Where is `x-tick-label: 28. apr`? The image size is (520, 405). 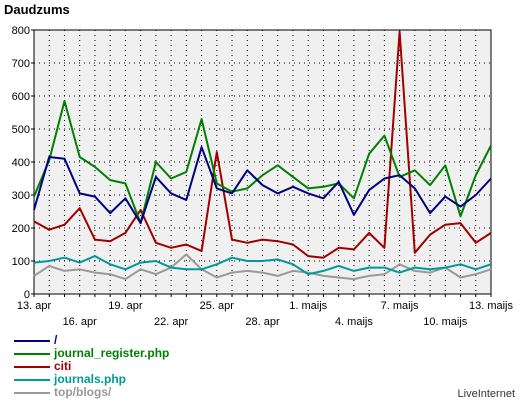 x-tick-label: 28. apr is located at coordinates (262, 322).